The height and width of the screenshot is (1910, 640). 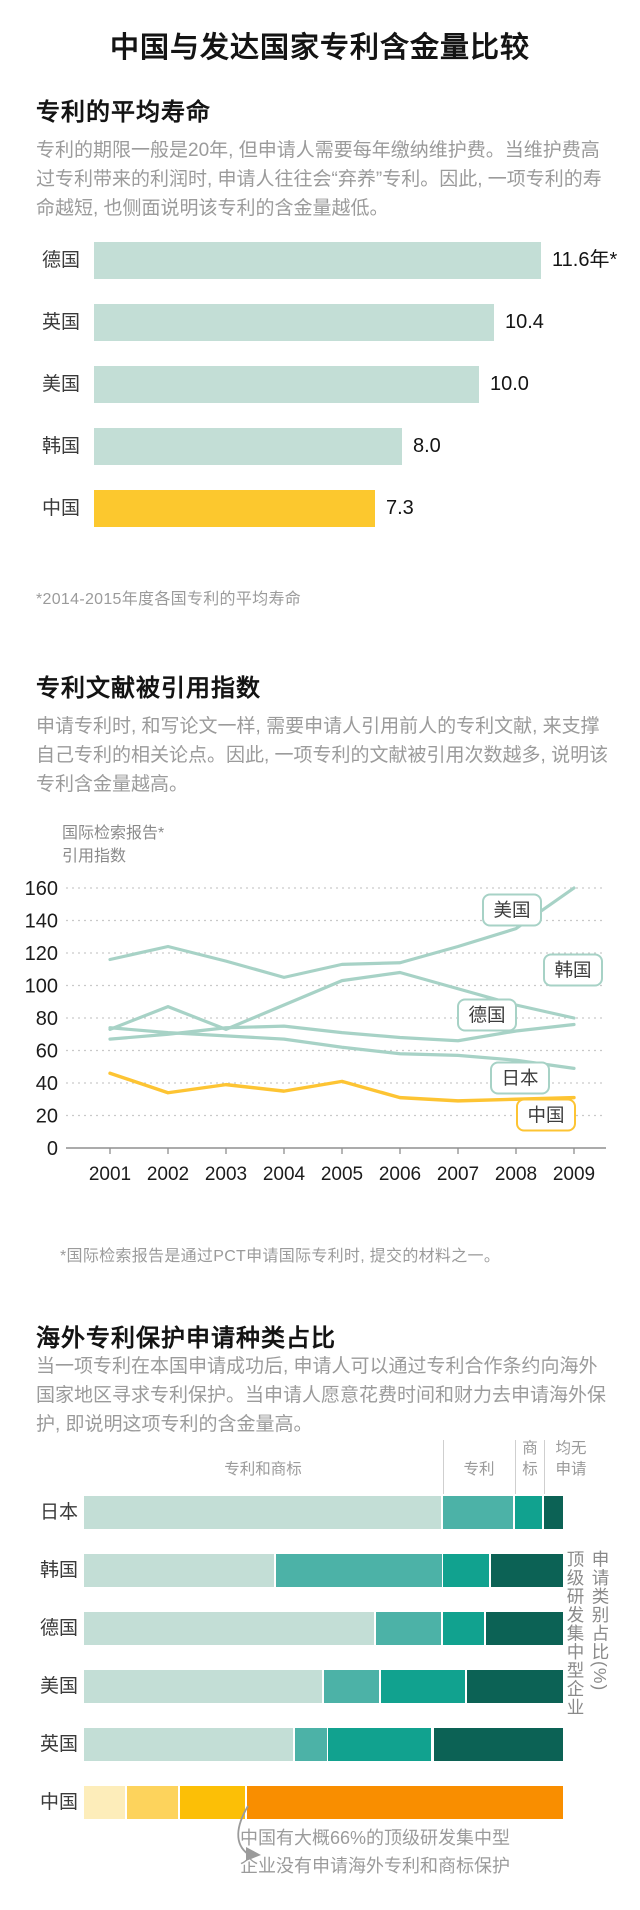 I want to click on series-label-text: 韩国, so click(x=572, y=970).